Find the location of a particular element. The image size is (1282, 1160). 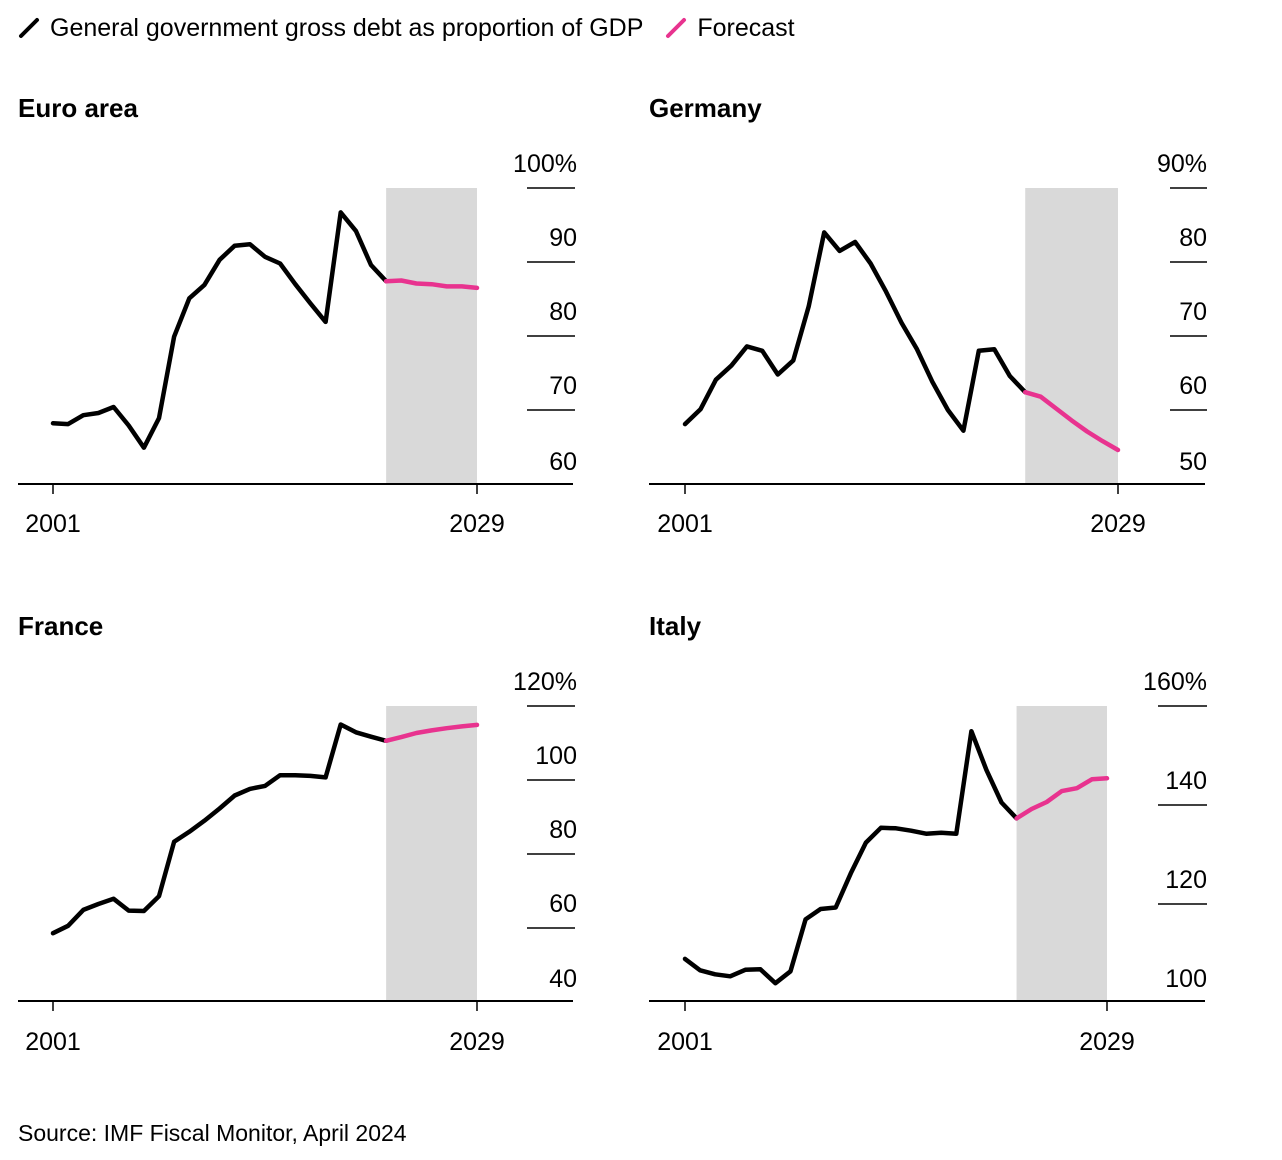

y-tick-label: 90% is located at coordinates (1182, 164).